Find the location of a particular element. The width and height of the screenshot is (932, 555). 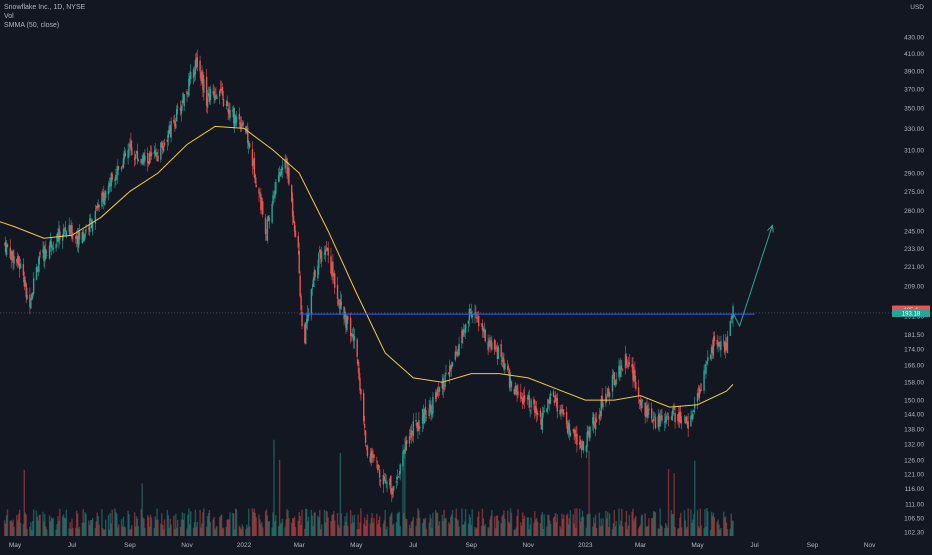

price-badge is located at coordinates (911, 312).